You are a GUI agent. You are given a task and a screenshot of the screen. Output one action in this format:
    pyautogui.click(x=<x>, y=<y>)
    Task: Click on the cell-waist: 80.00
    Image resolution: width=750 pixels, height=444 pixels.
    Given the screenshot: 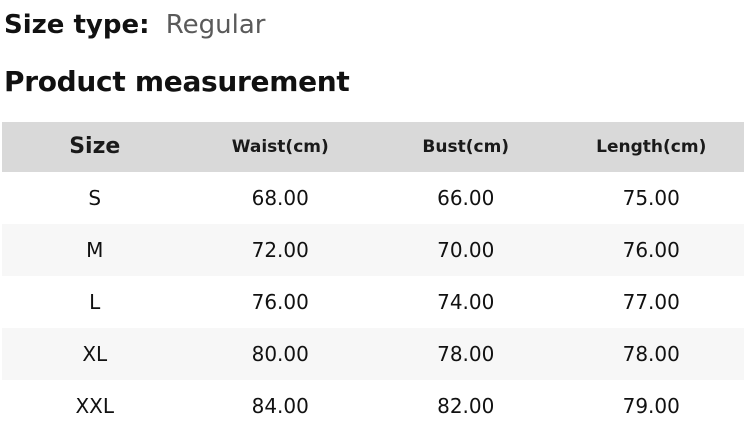 What is the action you would take?
    pyautogui.click(x=280, y=353)
    